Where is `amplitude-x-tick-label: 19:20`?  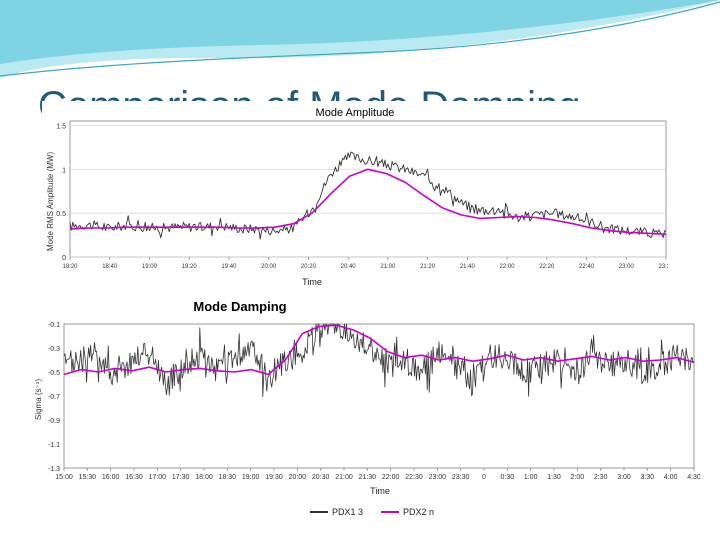 amplitude-x-tick-label: 19:20 is located at coordinates (190, 267).